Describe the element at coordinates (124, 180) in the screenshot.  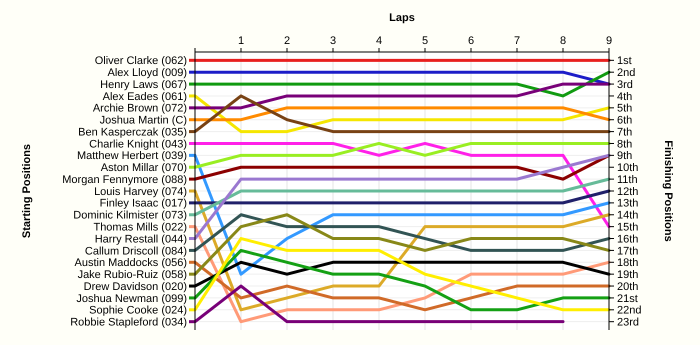
I see `legend-label: Morgan Fennymore (088)` at that location.